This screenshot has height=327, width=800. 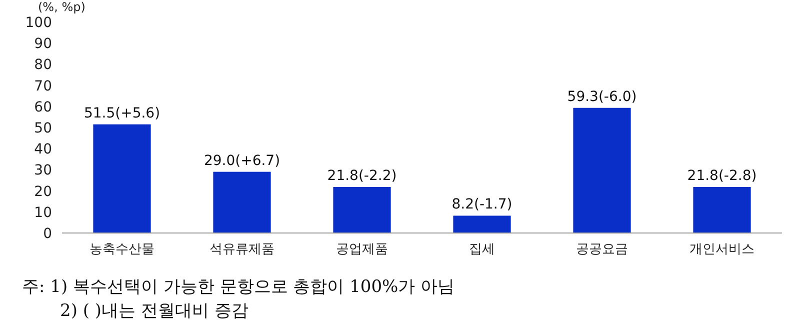 What do you see at coordinates (43, 150) in the screenshot?
I see `y-tick-label: 40` at bounding box center [43, 150].